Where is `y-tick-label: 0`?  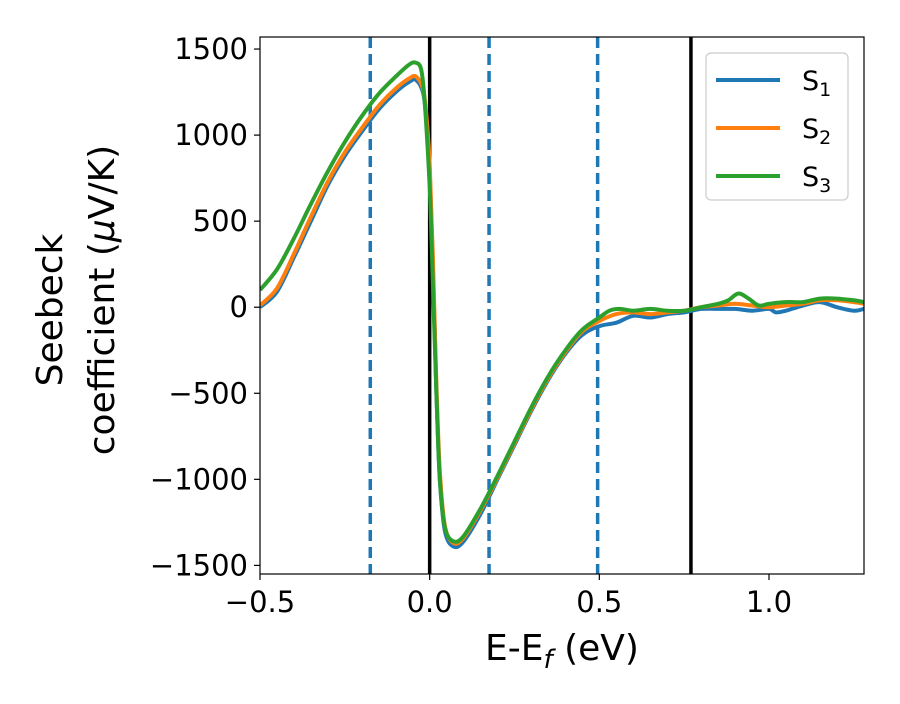
y-tick-label: 0 is located at coordinates (239, 307).